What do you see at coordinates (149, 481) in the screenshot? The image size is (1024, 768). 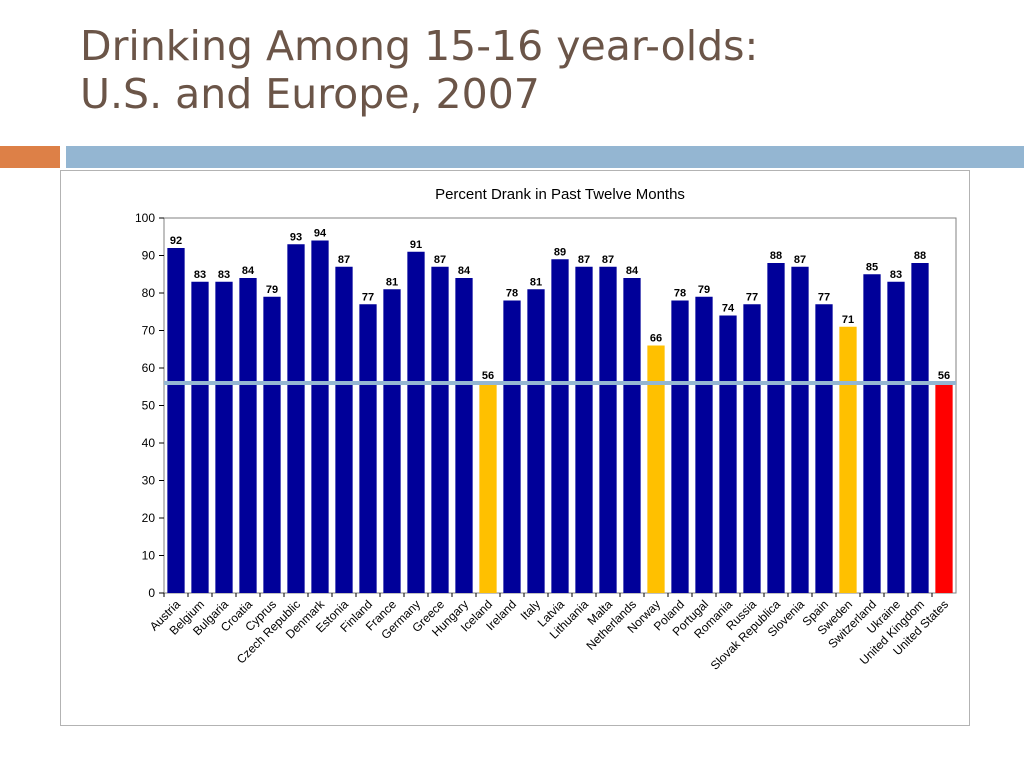 I see `y-tick-label: 30` at bounding box center [149, 481].